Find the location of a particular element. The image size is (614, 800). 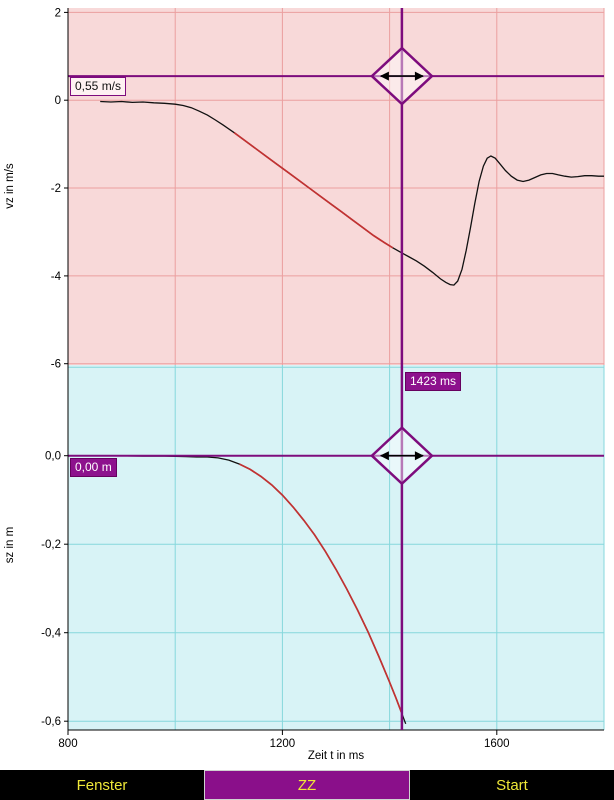

x-axis-label: Zeit t in ms is located at coordinates (336, 756).